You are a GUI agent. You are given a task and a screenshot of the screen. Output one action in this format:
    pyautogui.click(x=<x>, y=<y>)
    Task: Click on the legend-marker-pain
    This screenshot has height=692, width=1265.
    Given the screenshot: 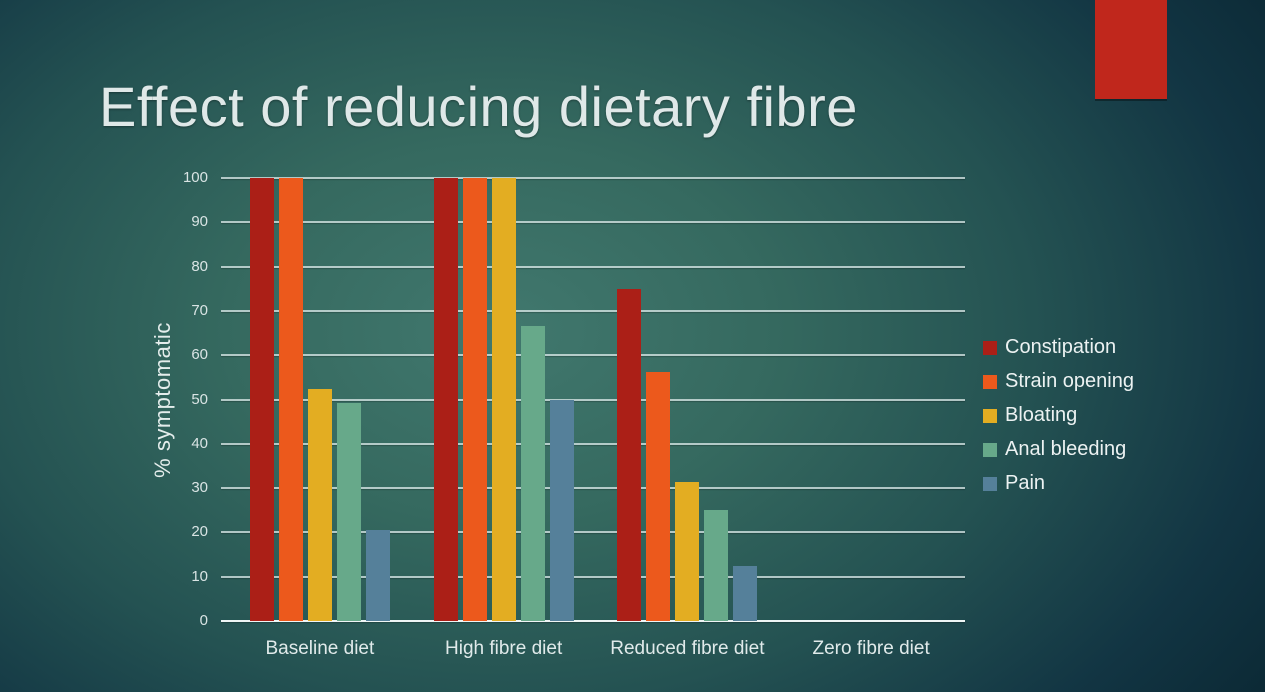 What is the action you would take?
    pyautogui.click(x=990, y=483)
    